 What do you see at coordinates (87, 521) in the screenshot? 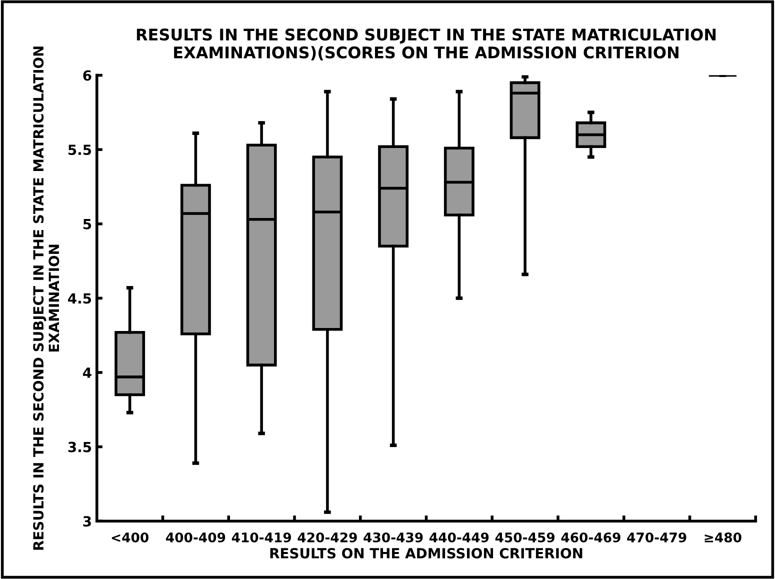
I see `y-tick-label: 3` at bounding box center [87, 521].